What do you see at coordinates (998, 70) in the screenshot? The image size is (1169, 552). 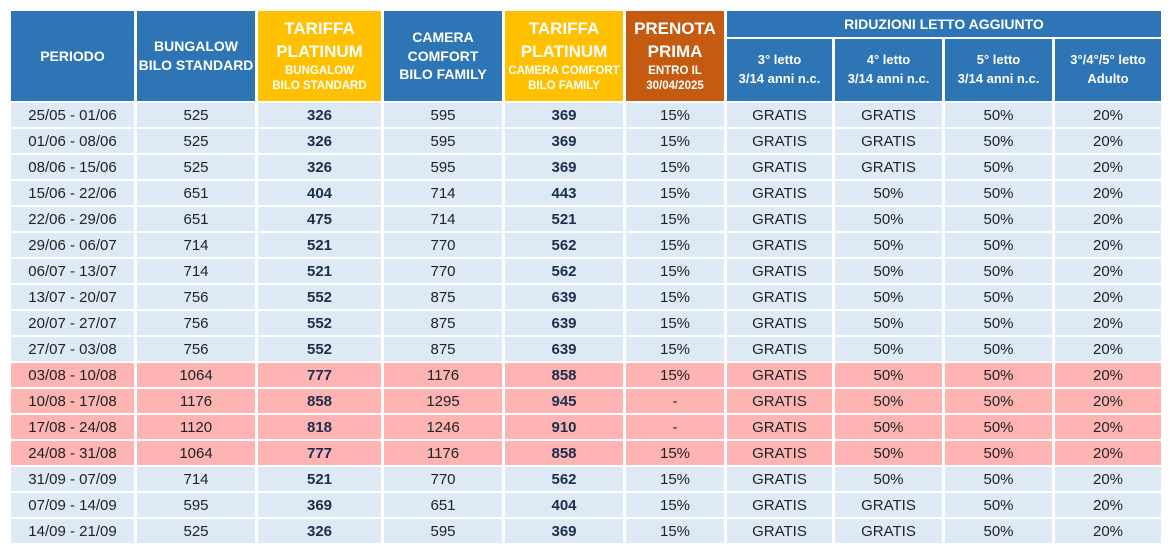 I see `header-letto5: 5° letto 3/14 anni n.c.` at bounding box center [998, 70].